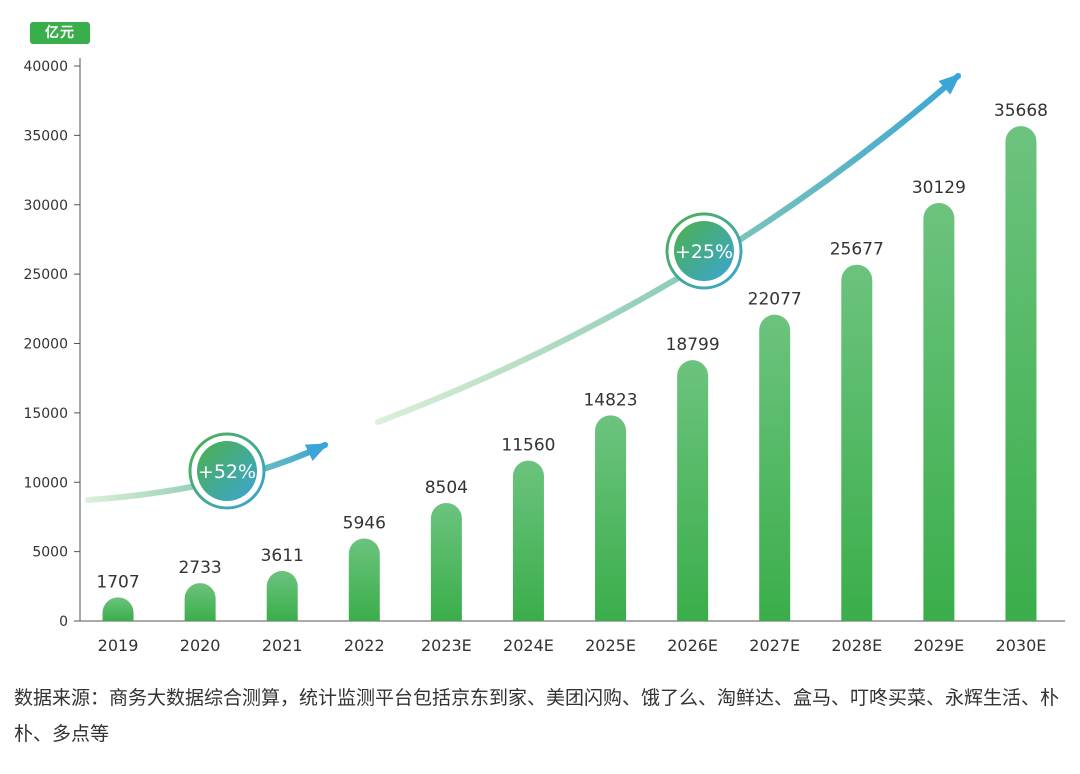 Image resolution: width=1080 pixels, height=774 pixels. Describe the element at coordinates (938, 645) in the screenshot. I see `x-tick-label-2029E: 2029E` at that location.